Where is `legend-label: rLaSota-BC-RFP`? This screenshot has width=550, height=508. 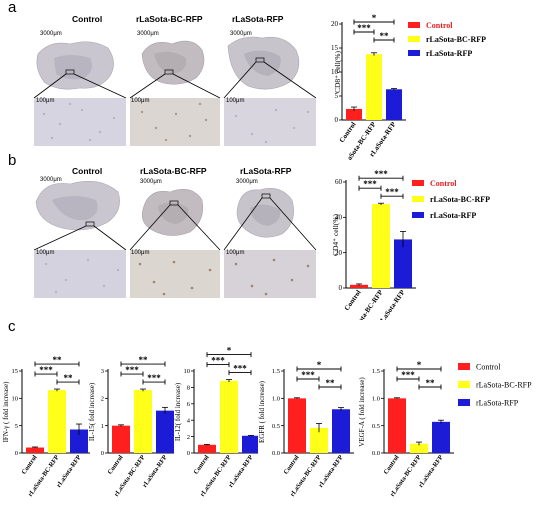
legend-label: rLaSota-BC-RFP is located at coordinates (504, 385).